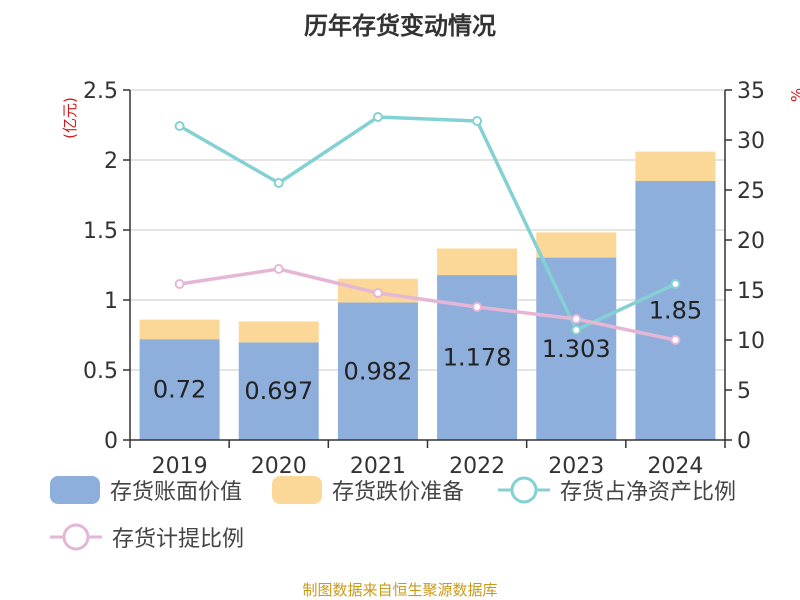 This screenshot has height=600, width=800. What do you see at coordinates (744, 391) in the screenshot?
I see `right-axis-tick-label: 5` at bounding box center [744, 391].